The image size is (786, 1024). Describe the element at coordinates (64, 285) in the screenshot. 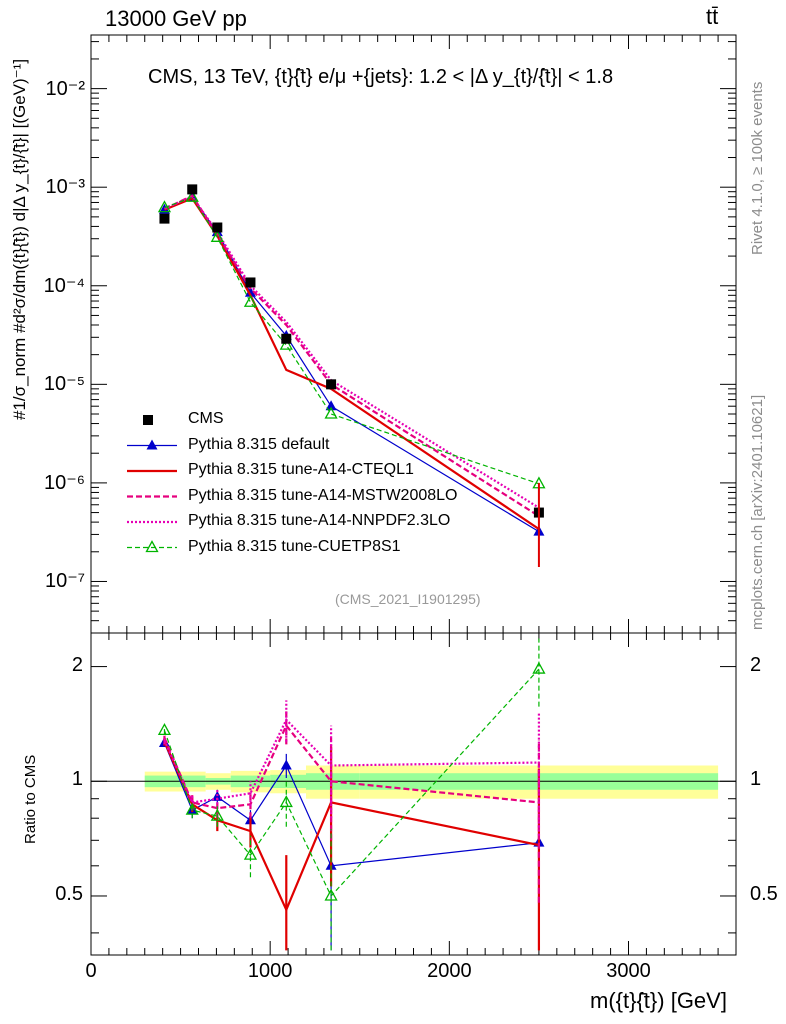

I see `main-y-tick-label: 10⁻⁴` at that location.